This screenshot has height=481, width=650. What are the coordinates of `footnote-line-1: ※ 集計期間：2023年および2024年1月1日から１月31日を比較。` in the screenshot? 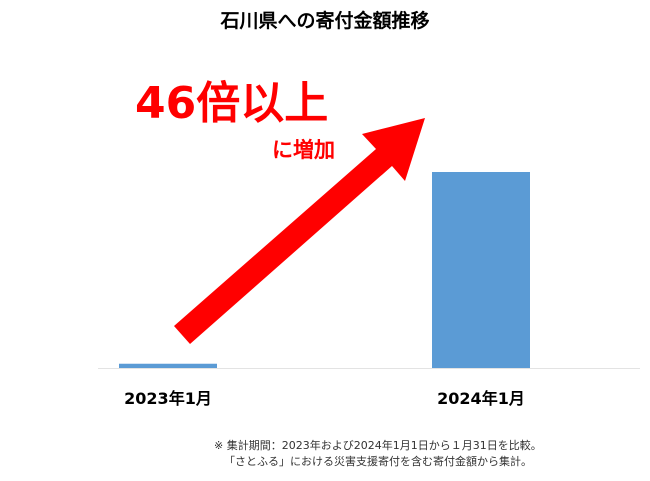 It's located at (378, 445).